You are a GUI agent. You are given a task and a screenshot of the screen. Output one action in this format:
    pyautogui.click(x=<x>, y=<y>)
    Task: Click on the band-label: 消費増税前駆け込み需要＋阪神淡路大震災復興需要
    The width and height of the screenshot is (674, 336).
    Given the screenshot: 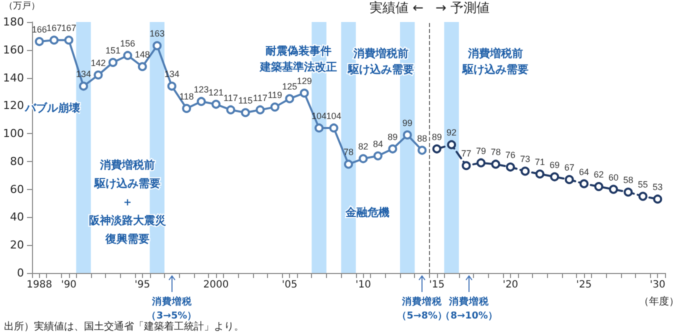 What is the action you would take?
    pyautogui.click(x=127, y=202)
    